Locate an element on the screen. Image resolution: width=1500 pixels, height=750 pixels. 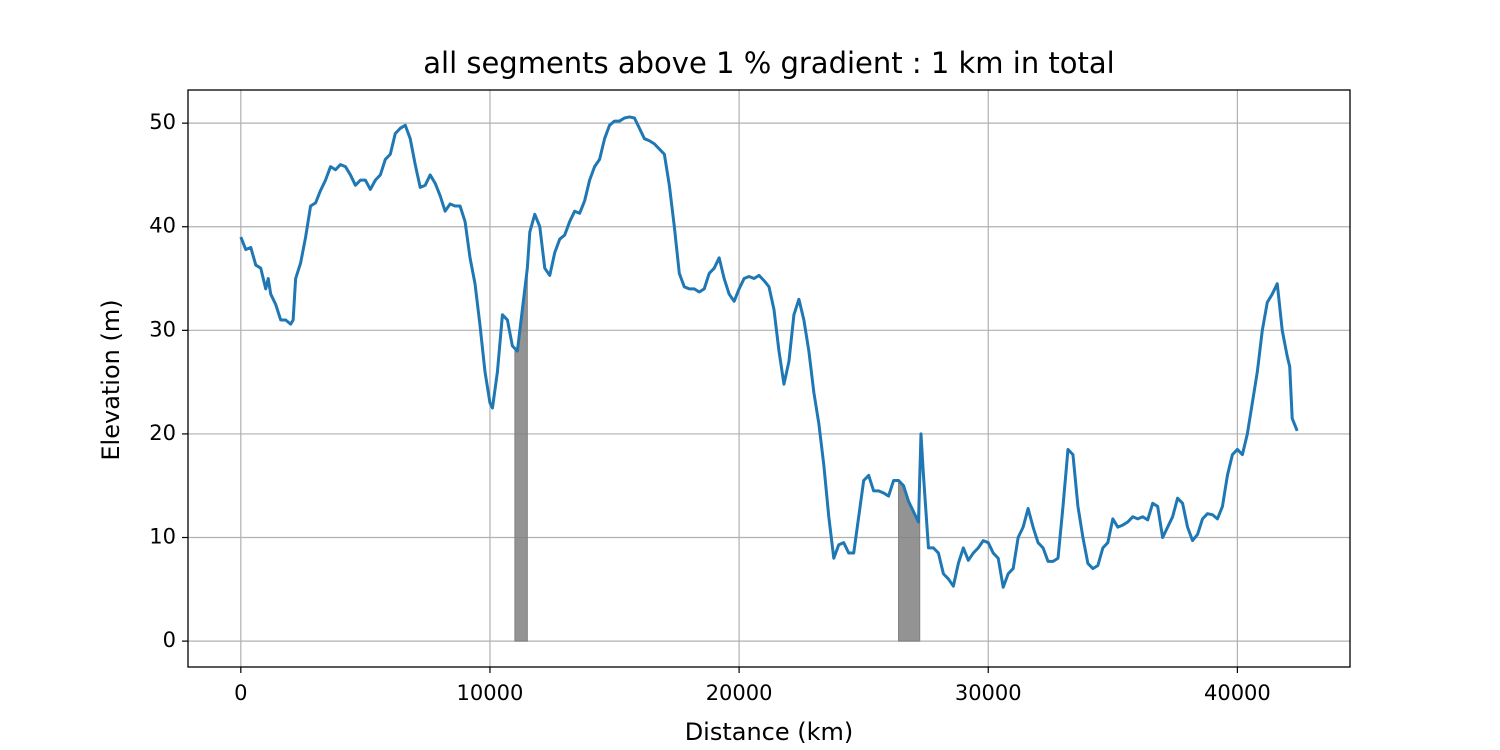
x-axis-label: Distance (km) is located at coordinates (769, 732).